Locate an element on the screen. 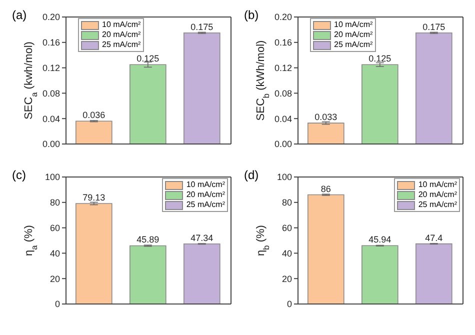  chart-title: (a) is located at coordinates (19, 15).